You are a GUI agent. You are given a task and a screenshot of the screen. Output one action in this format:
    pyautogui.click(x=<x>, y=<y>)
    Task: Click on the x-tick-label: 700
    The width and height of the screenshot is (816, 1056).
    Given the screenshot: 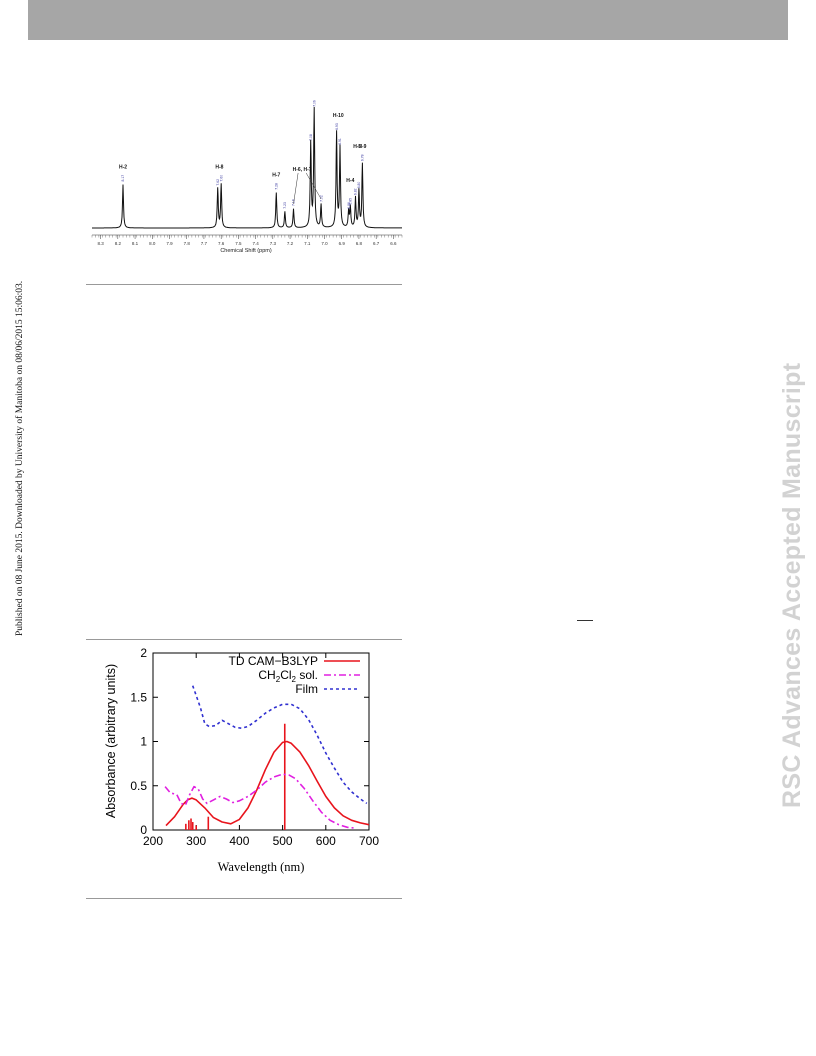 What is the action you would take?
    pyautogui.click(x=369, y=841)
    